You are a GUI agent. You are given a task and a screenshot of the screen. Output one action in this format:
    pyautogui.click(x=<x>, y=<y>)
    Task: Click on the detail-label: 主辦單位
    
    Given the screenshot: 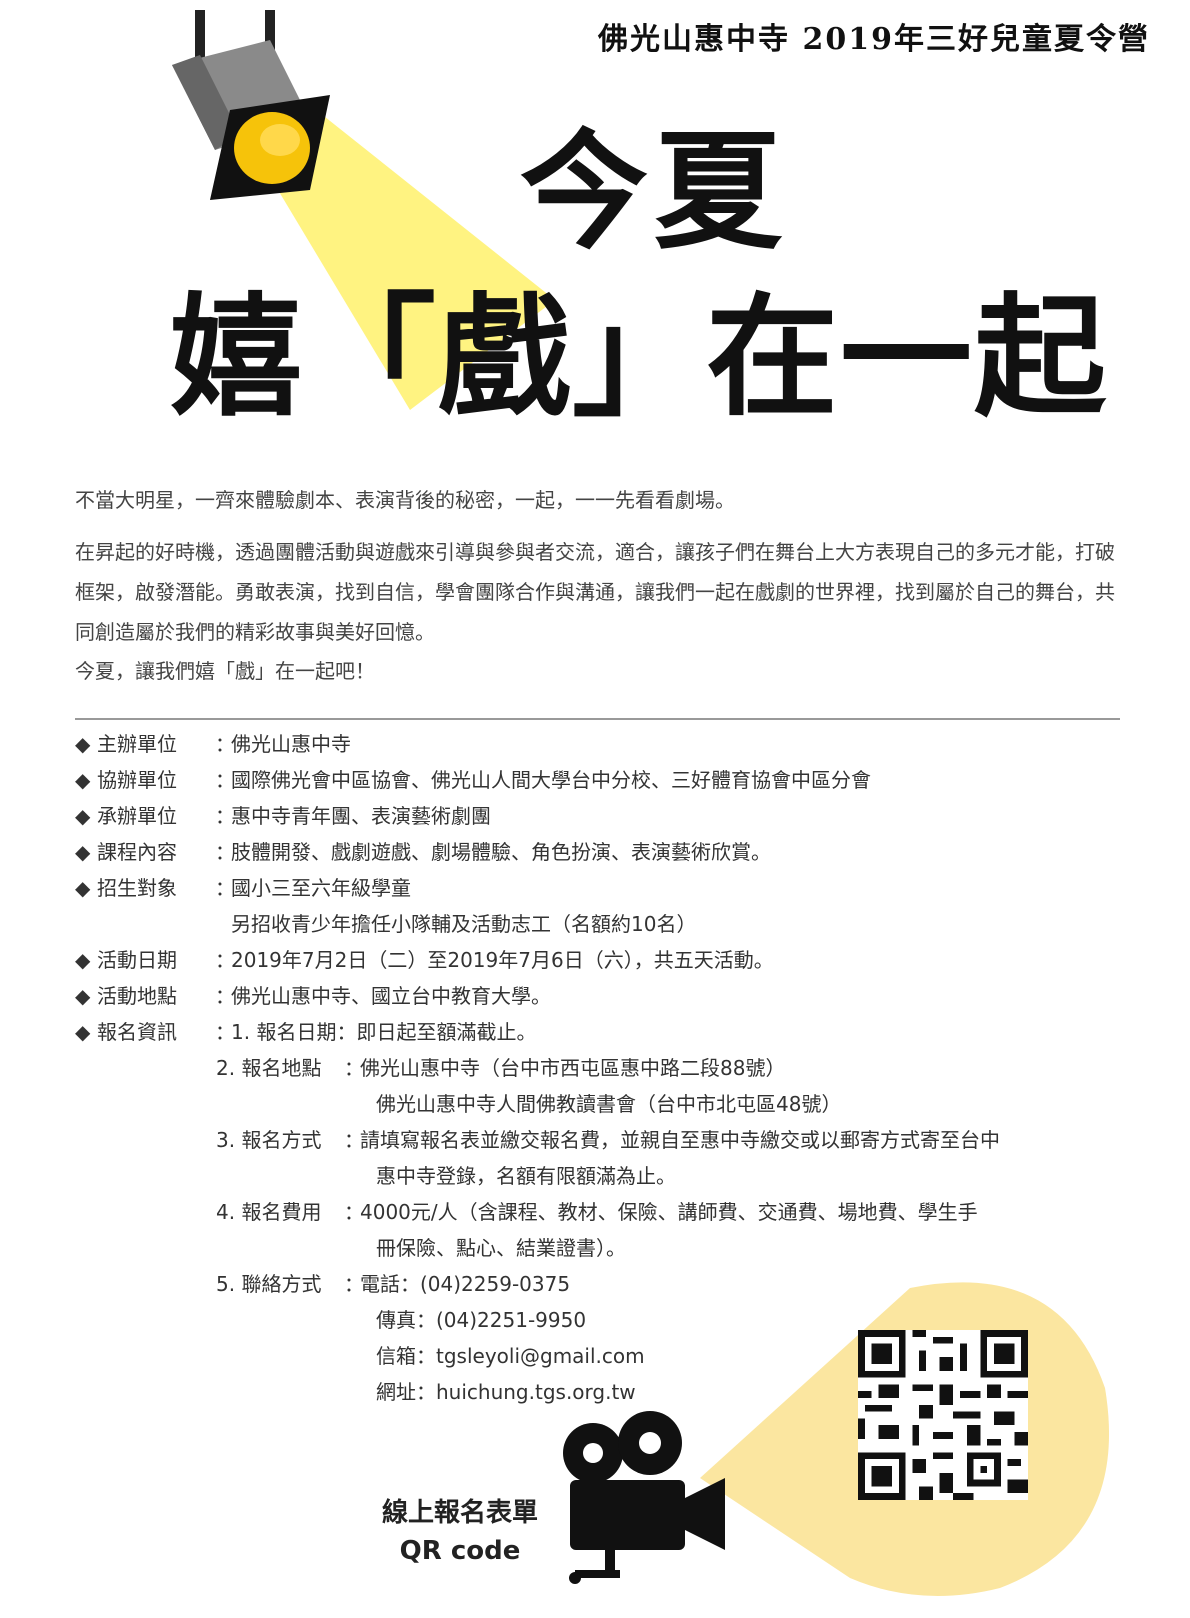 What is the action you would take?
    pyautogui.click(x=137, y=744)
    